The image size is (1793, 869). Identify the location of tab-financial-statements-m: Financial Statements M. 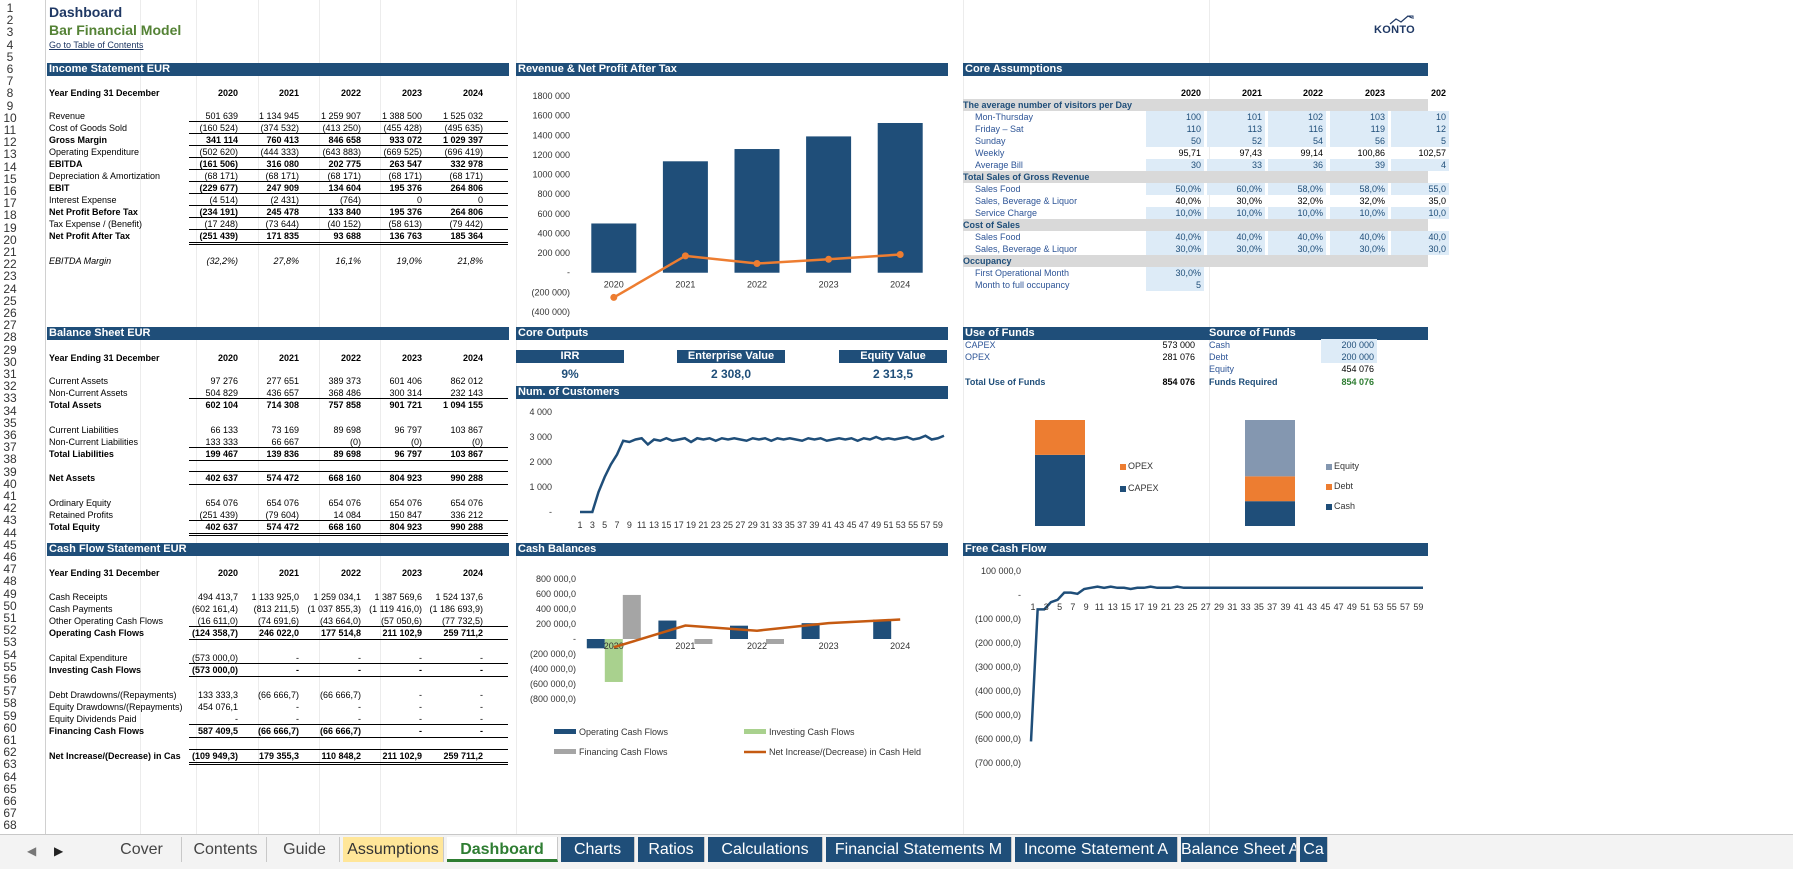
(919, 849).